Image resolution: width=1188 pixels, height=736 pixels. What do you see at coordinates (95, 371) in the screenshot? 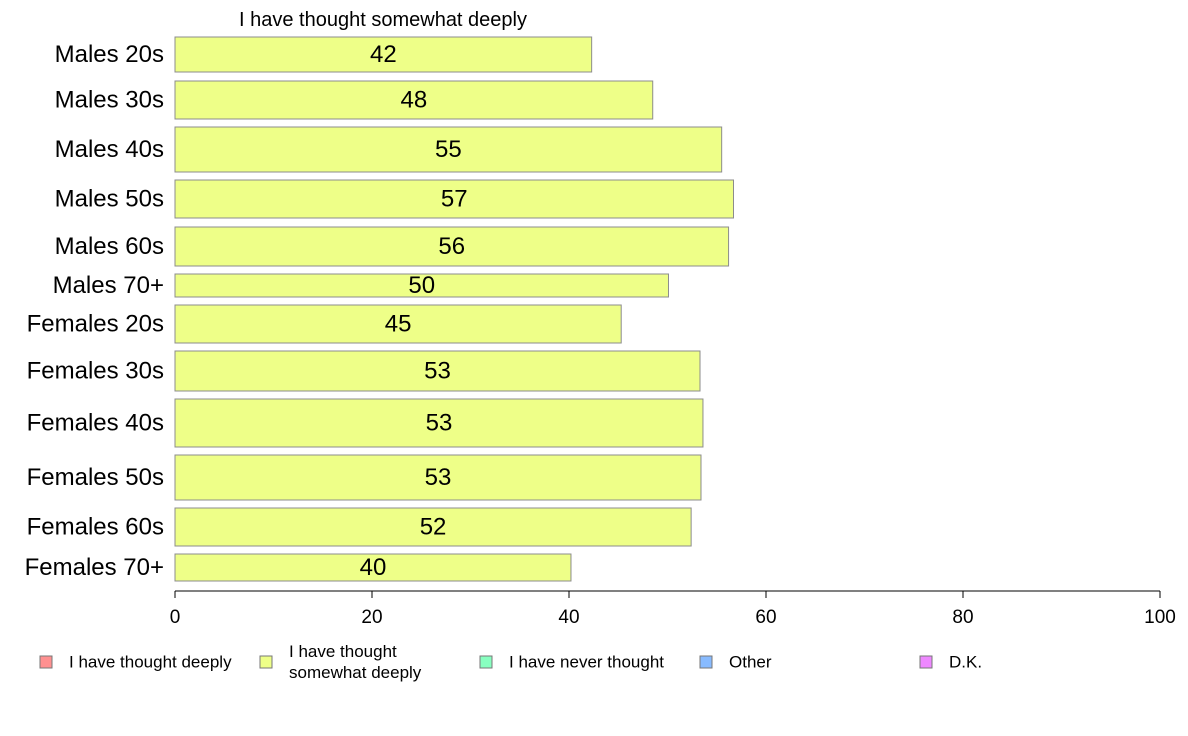
I see `category-label: Females 30s` at bounding box center [95, 371].